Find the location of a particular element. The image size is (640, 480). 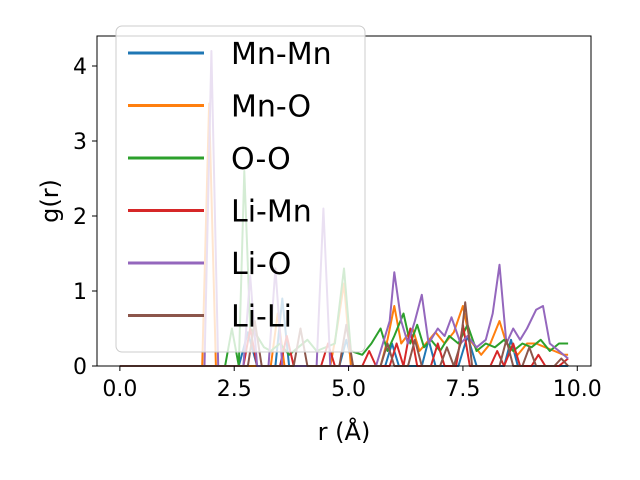

x-tick-label: 0.0 is located at coordinates (119, 389).